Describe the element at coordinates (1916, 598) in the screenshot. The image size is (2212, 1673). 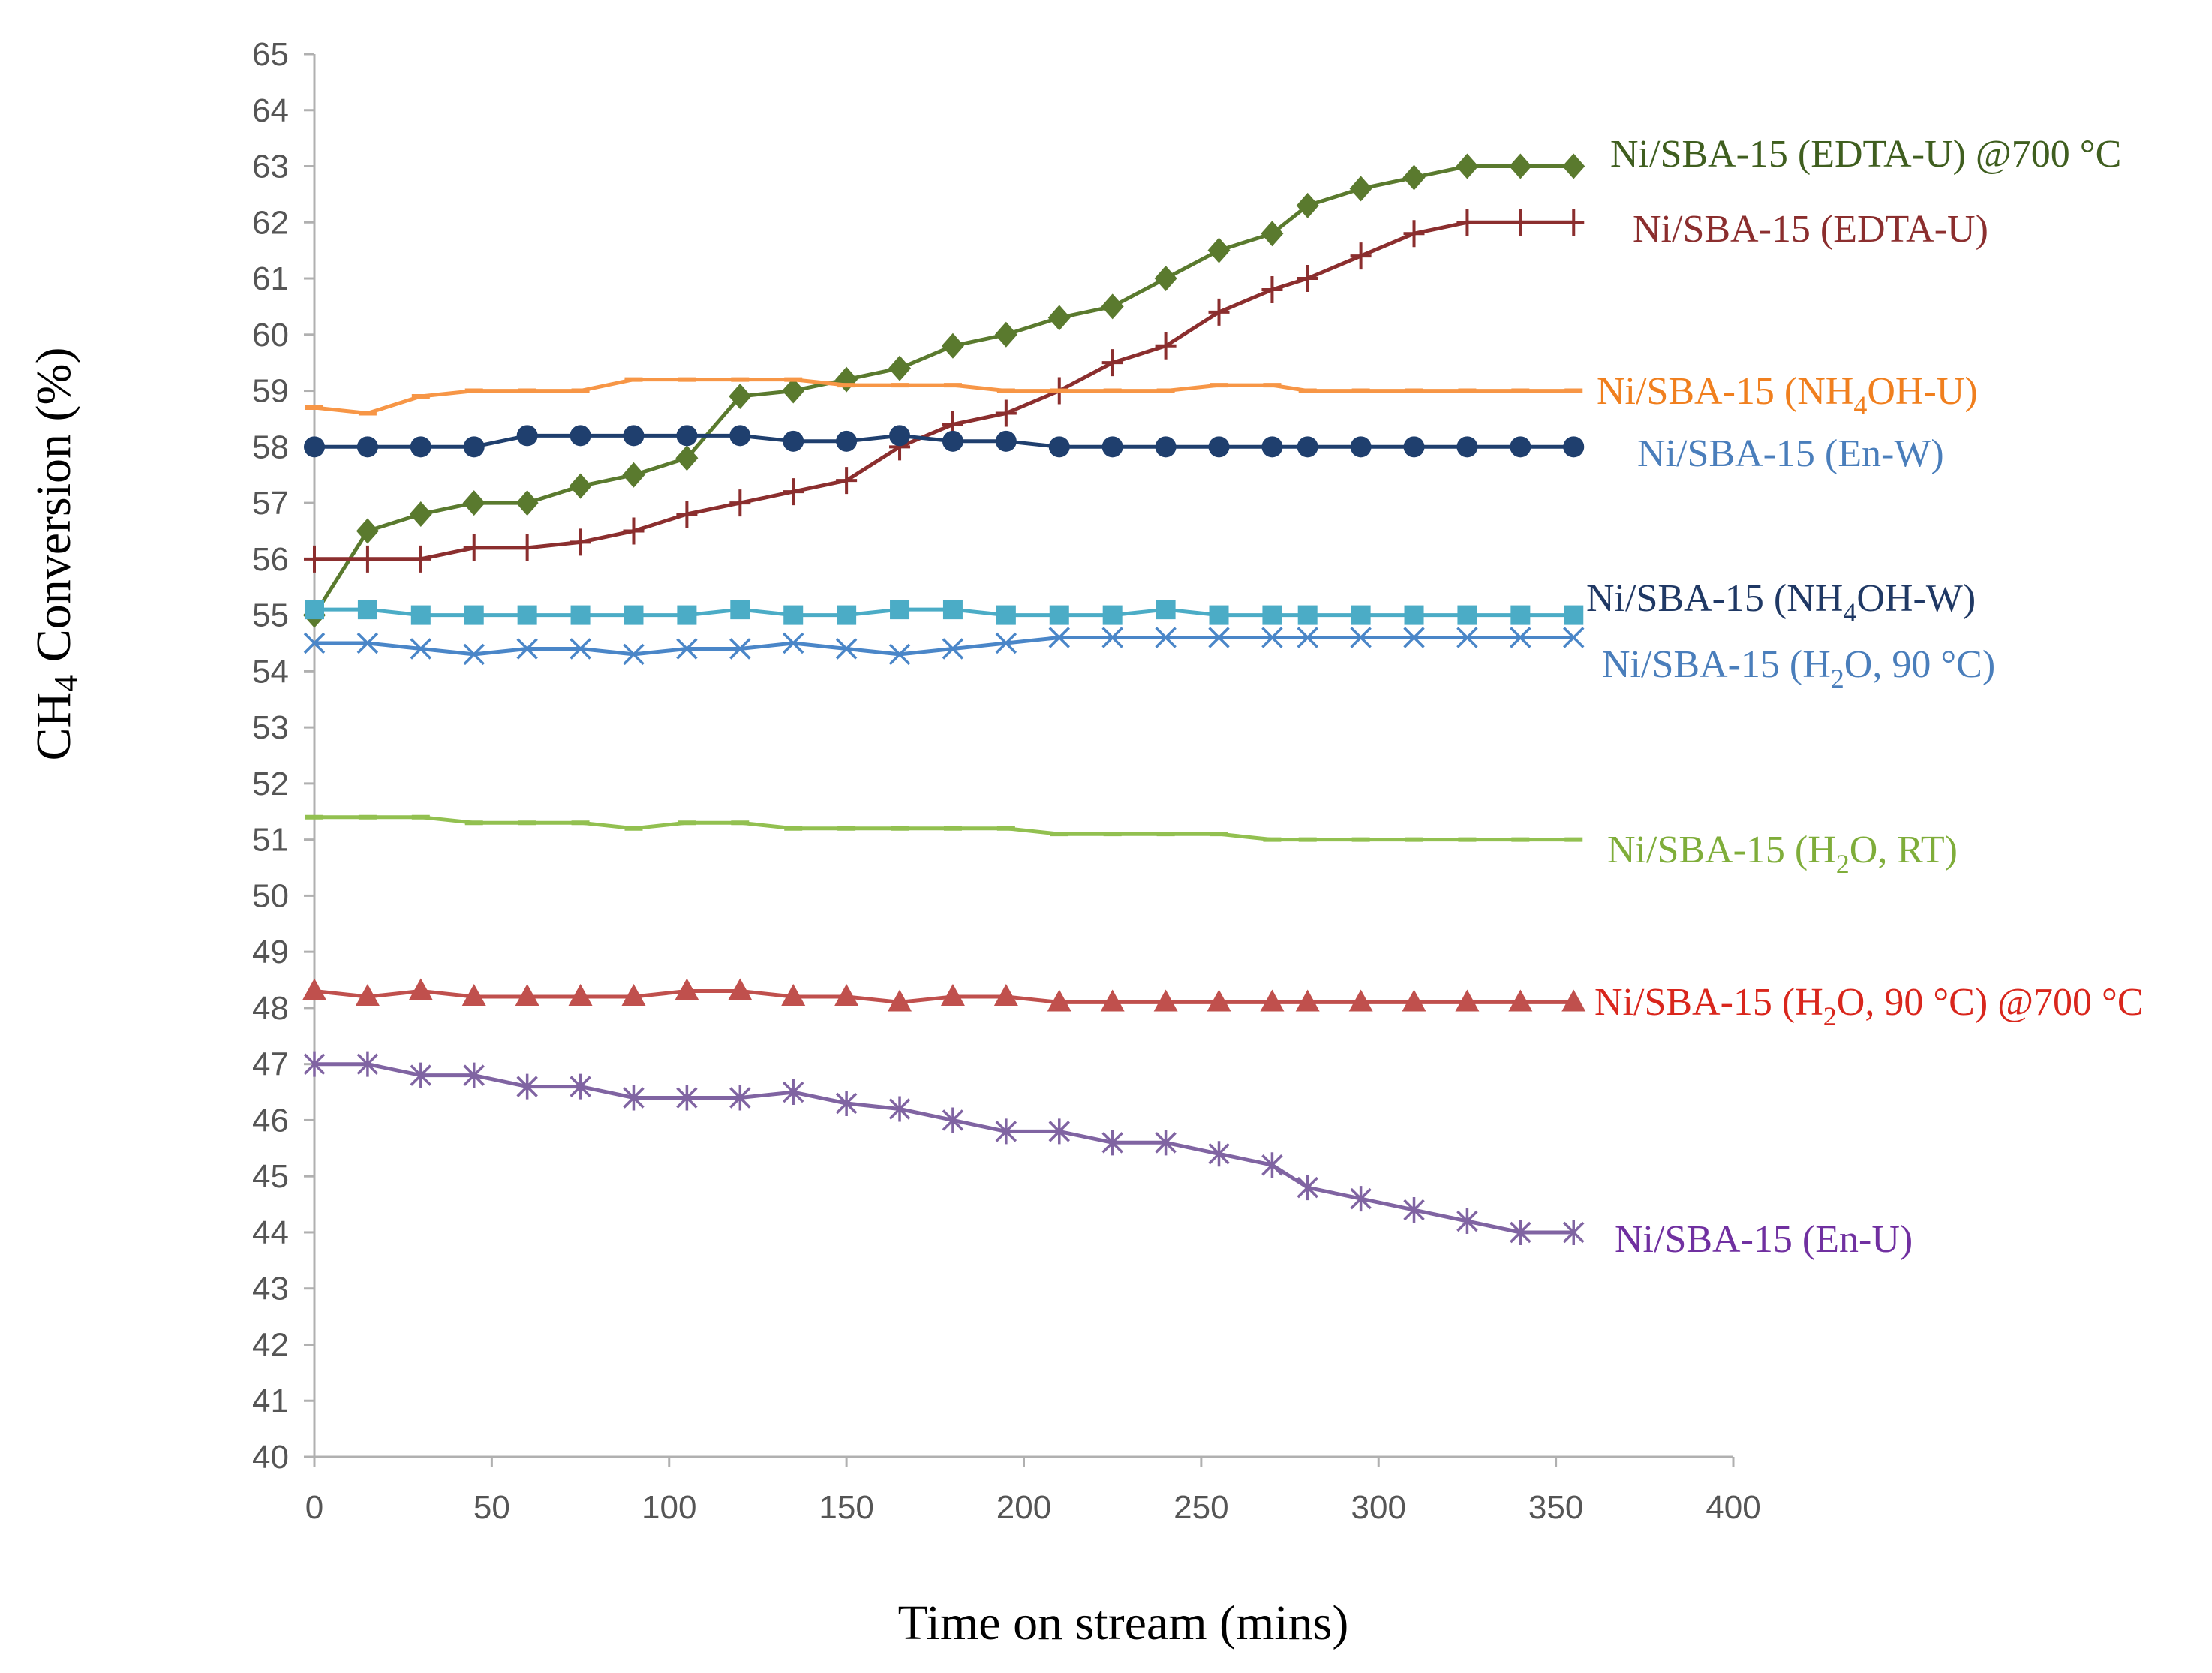
I see `series-label-text: OH-W)` at that location.